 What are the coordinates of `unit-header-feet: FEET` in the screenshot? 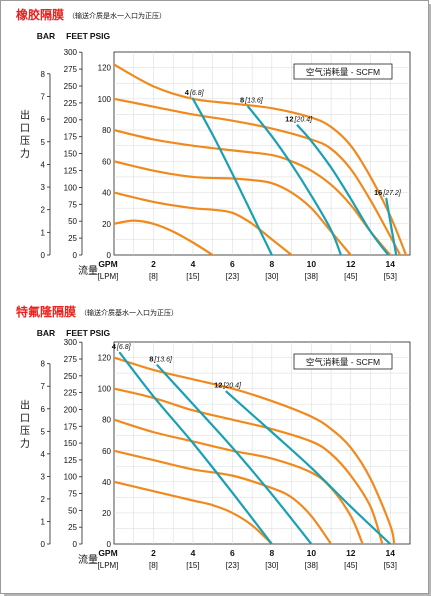 It's located at (77, 36).